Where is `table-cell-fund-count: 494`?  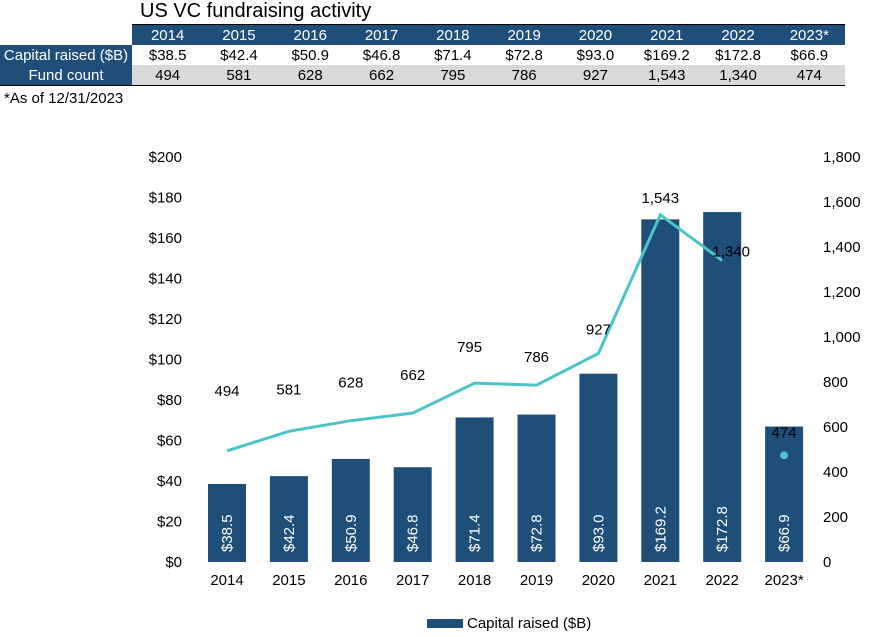
table-cell-fund-count: 494 is located at coordinates (168, 75).